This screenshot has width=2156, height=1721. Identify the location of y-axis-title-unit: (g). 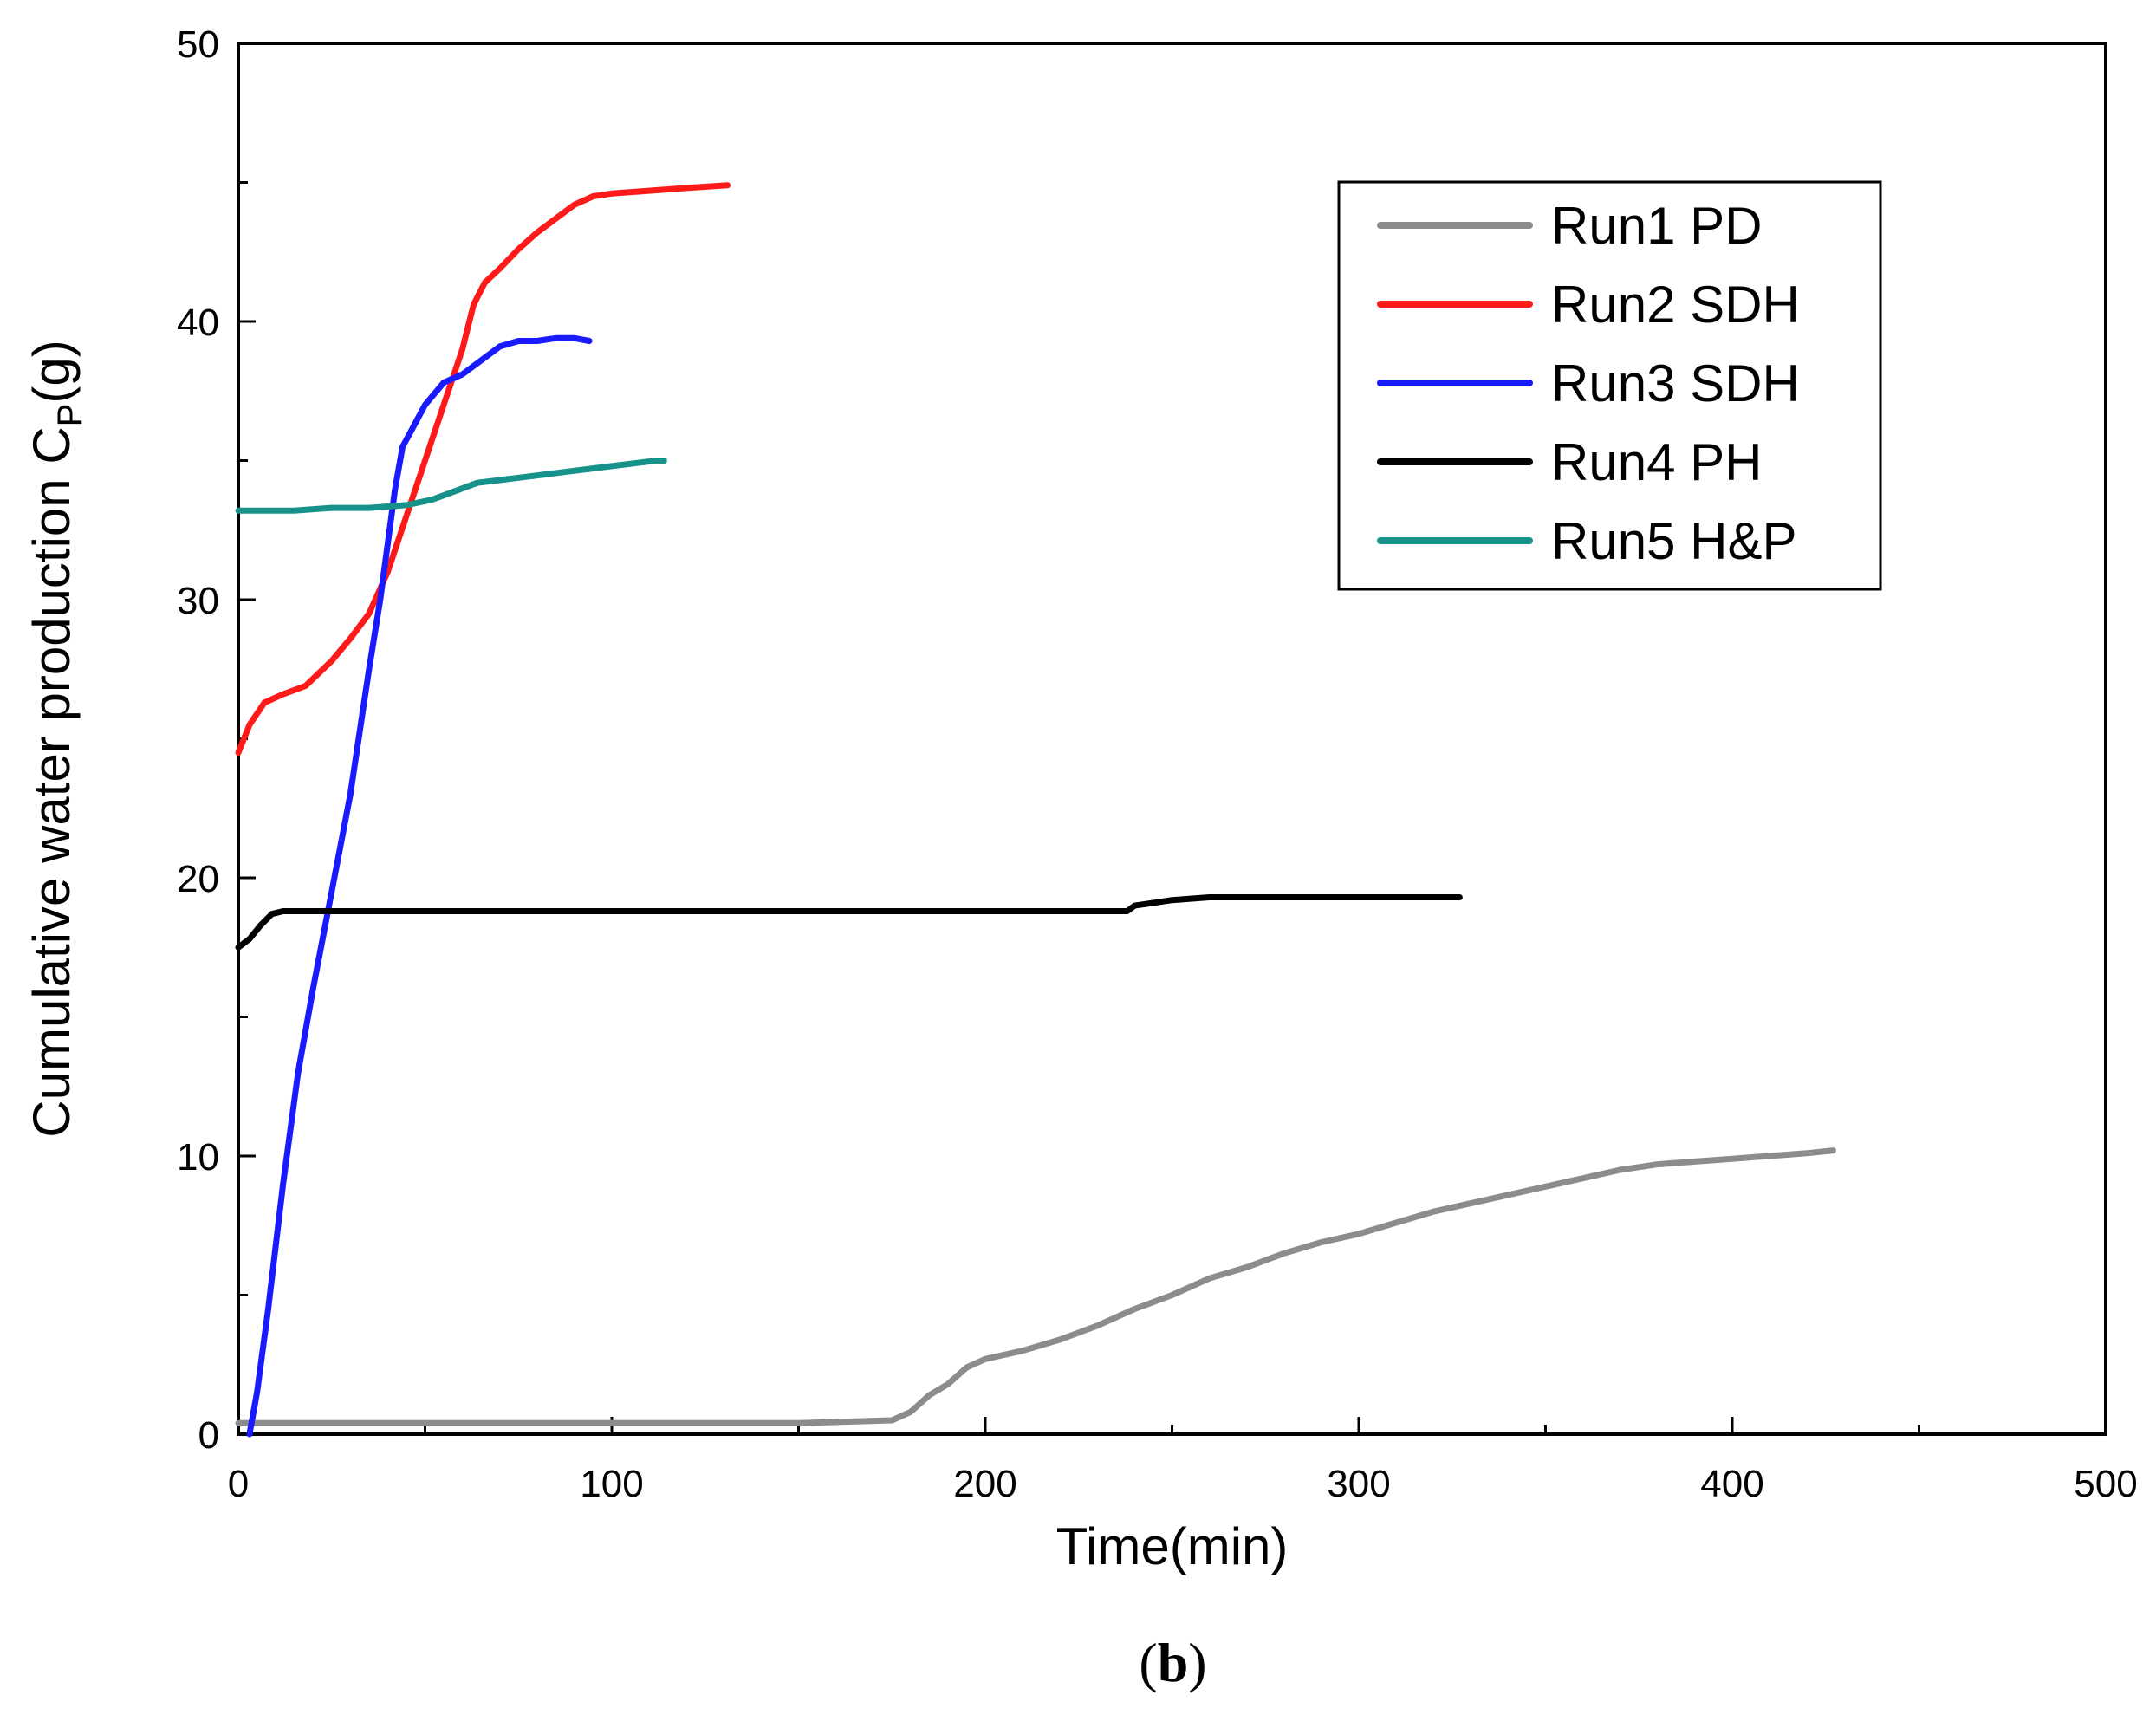
(52, 371).